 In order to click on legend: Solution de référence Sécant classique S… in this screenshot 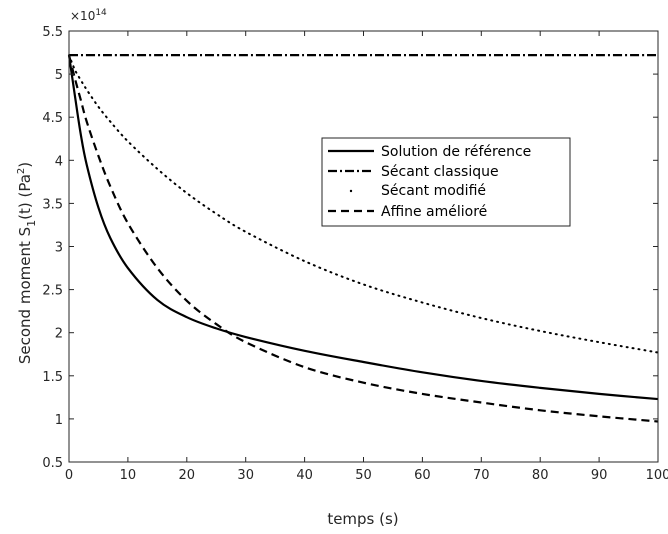, I will do `click(446, 182)`.